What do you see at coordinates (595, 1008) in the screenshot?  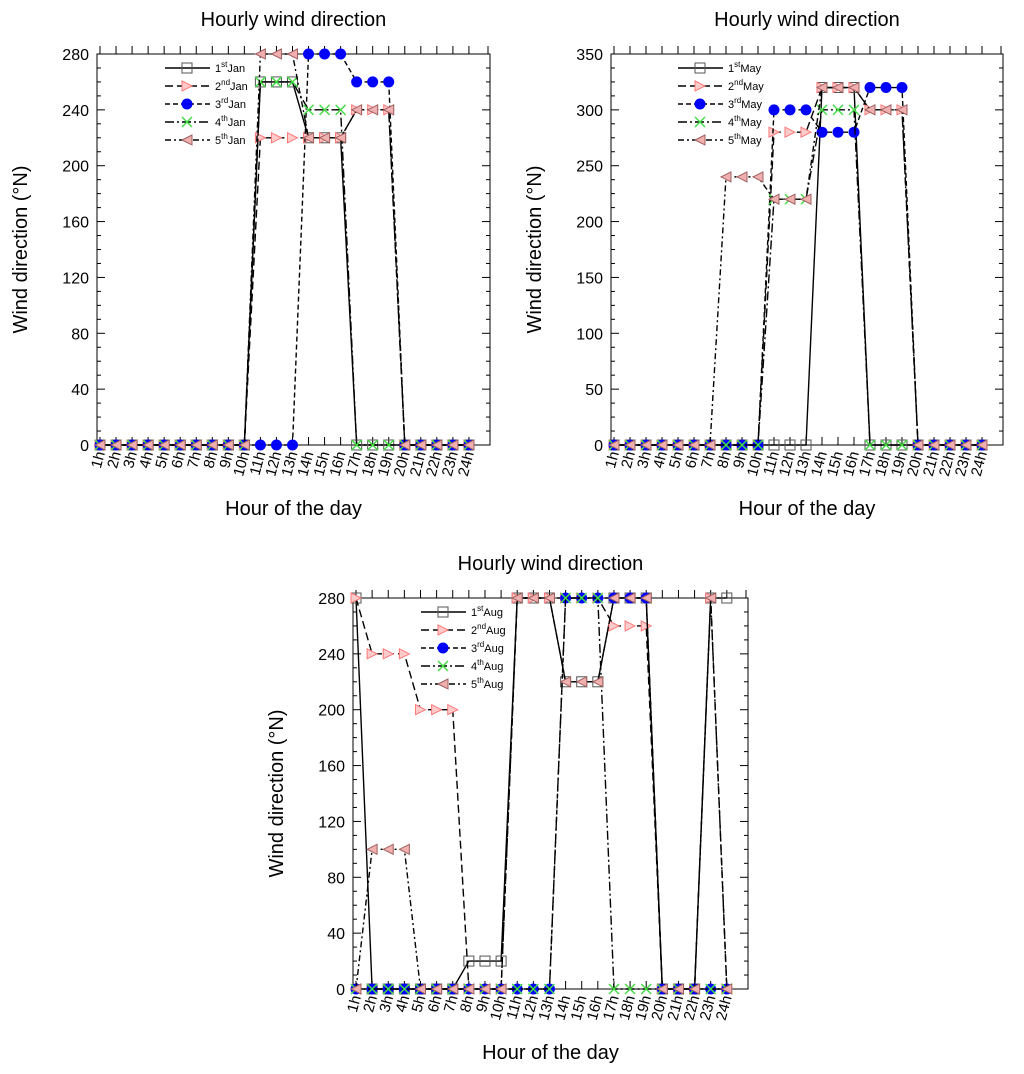 I see `x-tick-label: 16h` at bounding box center [595, 1008].